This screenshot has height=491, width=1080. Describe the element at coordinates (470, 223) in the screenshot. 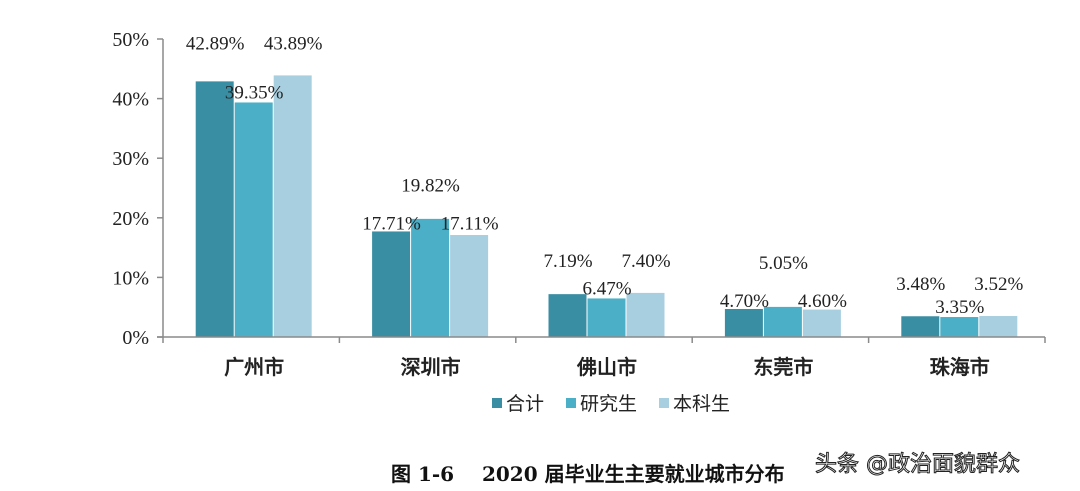

I see `bar-value-label: 17.11%` at that location.